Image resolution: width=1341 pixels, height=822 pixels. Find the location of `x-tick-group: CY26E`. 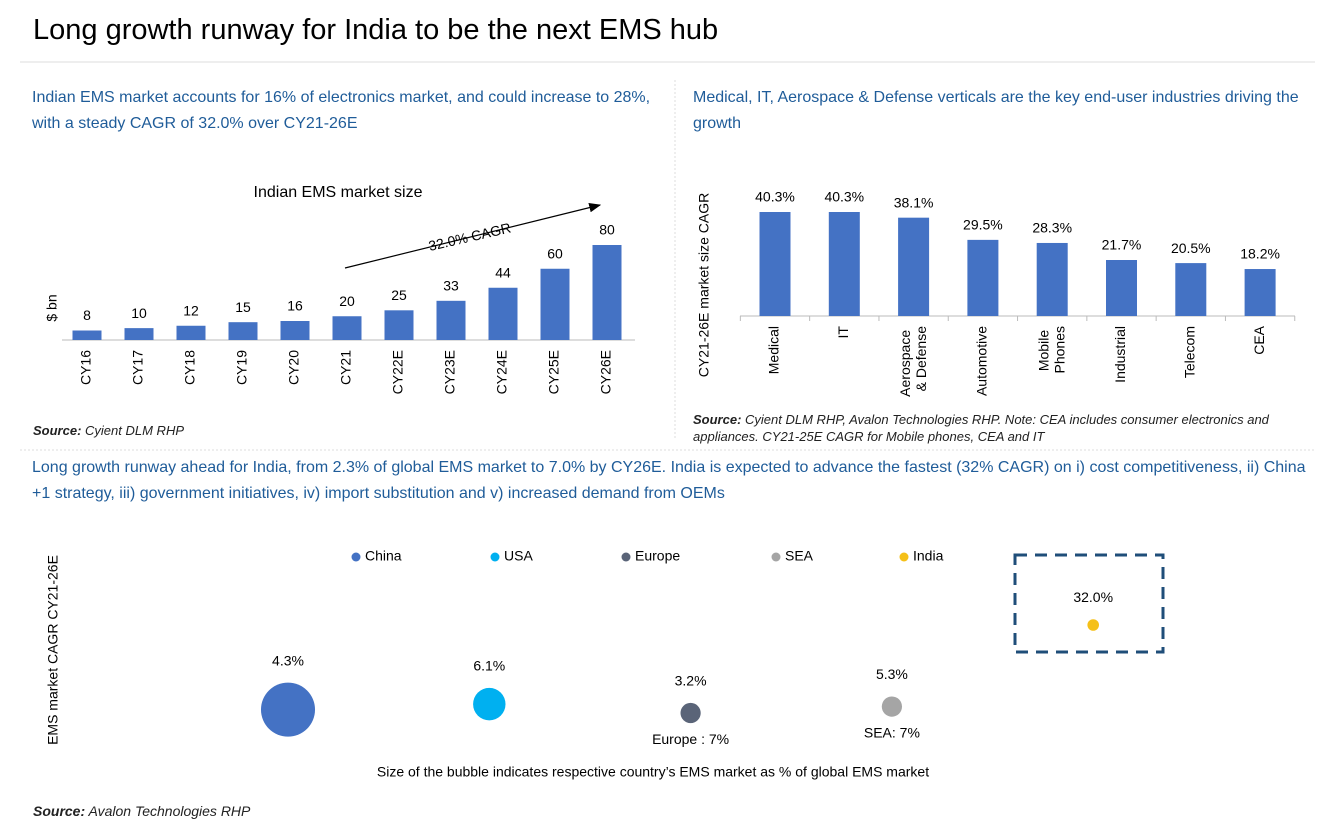

x-tick-group: CY26E is located at coordinates (606, 372).